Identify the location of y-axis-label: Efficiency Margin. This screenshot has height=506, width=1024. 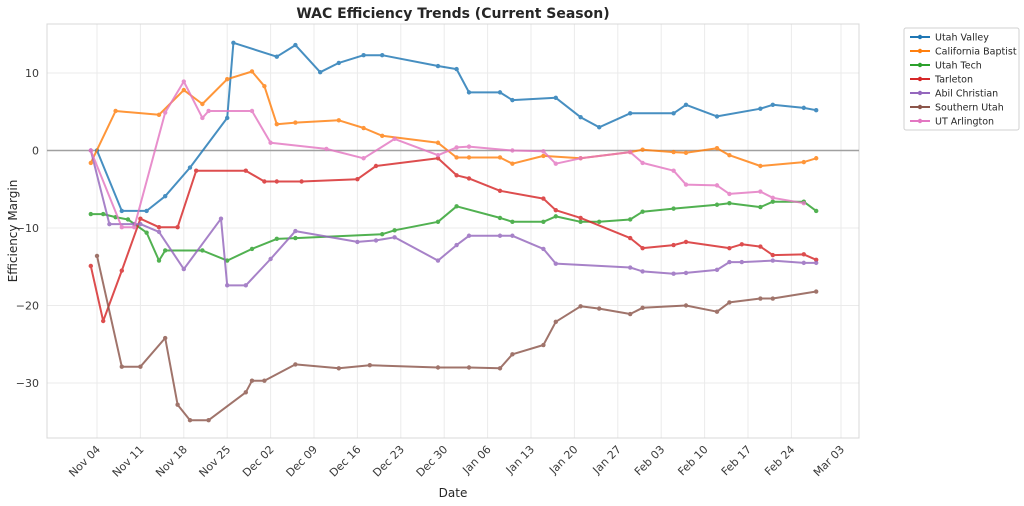
(13, 231).